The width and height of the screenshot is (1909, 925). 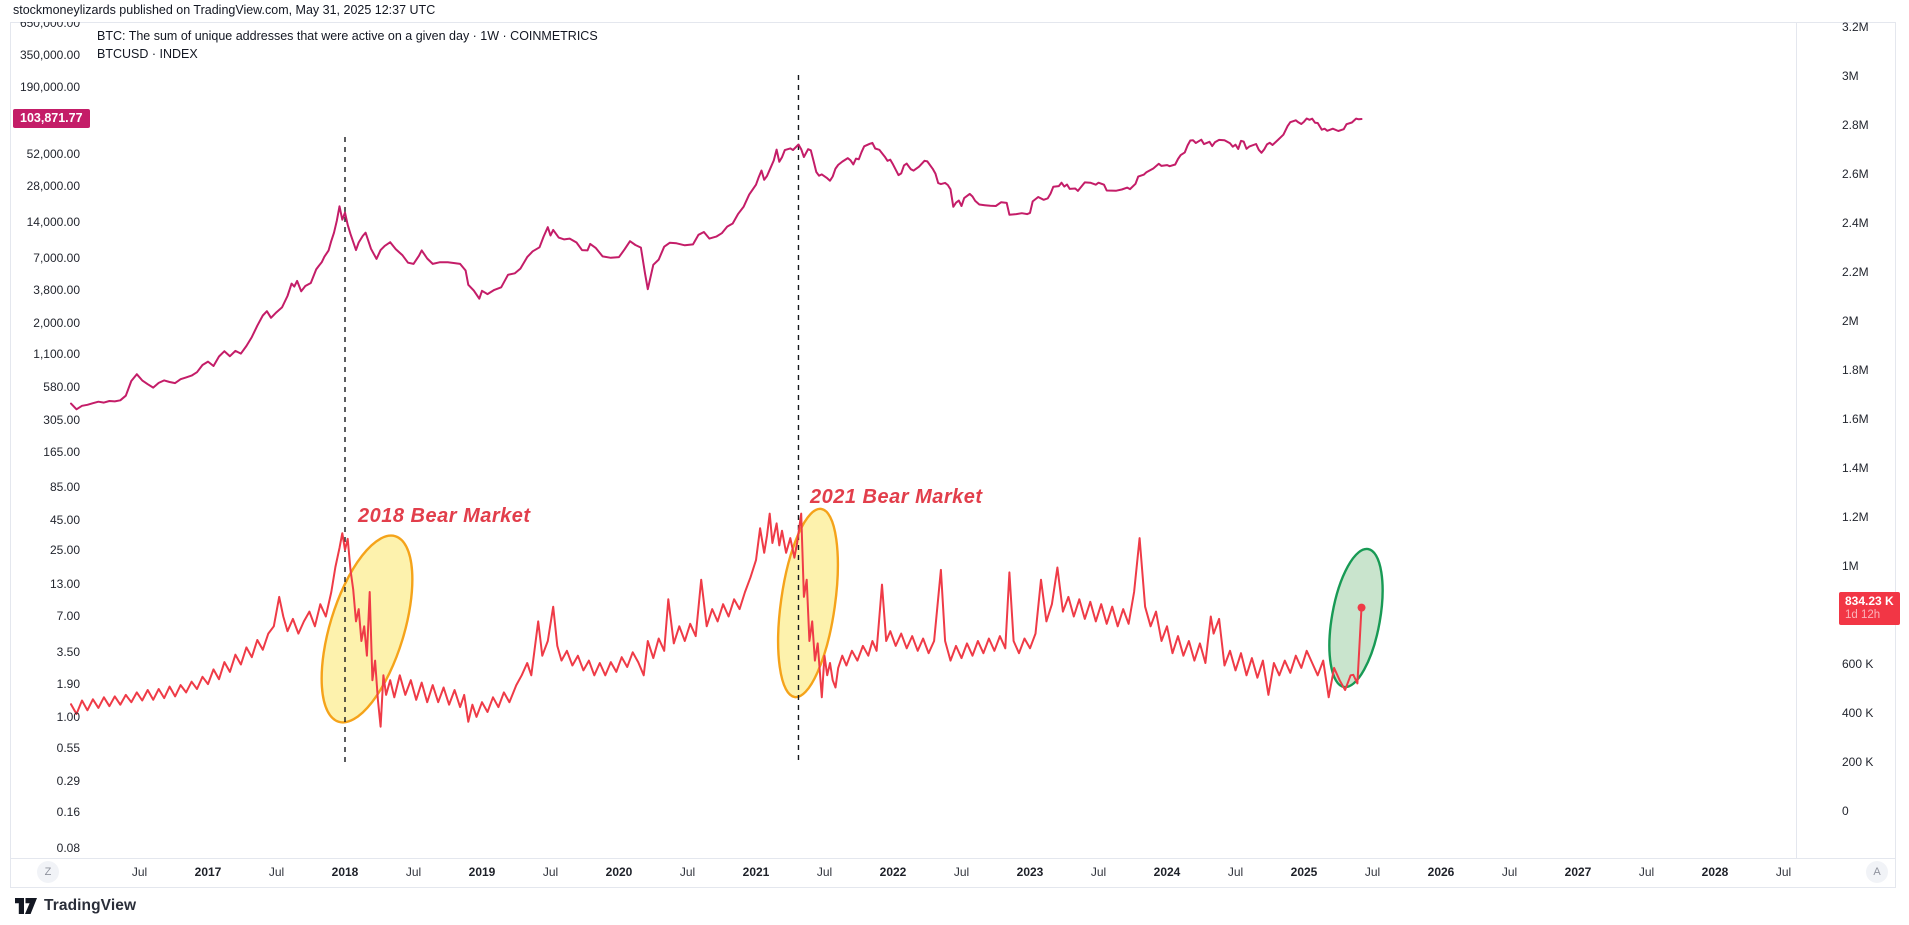 I want to click on time-axis-tick: 2019, so click(x=482, y=872).